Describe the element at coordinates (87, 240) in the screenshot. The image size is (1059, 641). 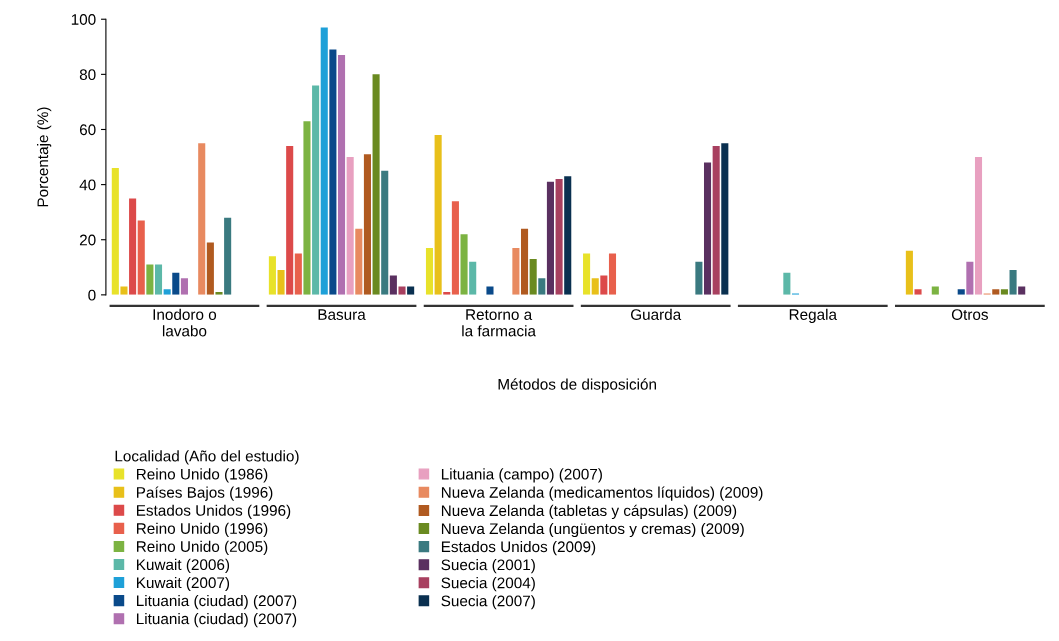
I see `y-tick-label: 20` at that location.